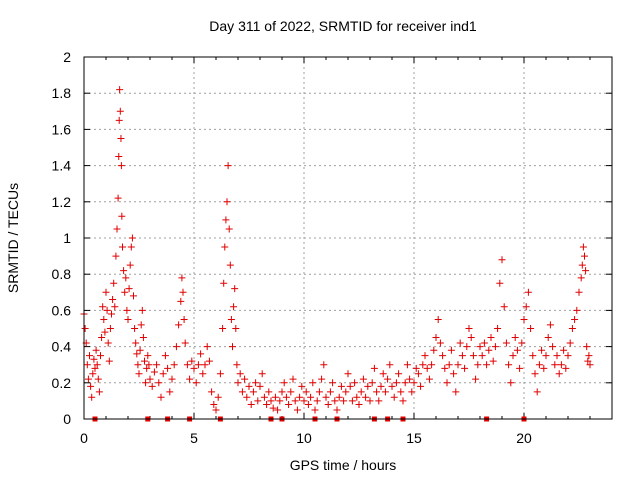  What do you see at coordinates (67, 419) in the screenshot?
I see `y-tick-label: 0` at bounding box center [67, 419].